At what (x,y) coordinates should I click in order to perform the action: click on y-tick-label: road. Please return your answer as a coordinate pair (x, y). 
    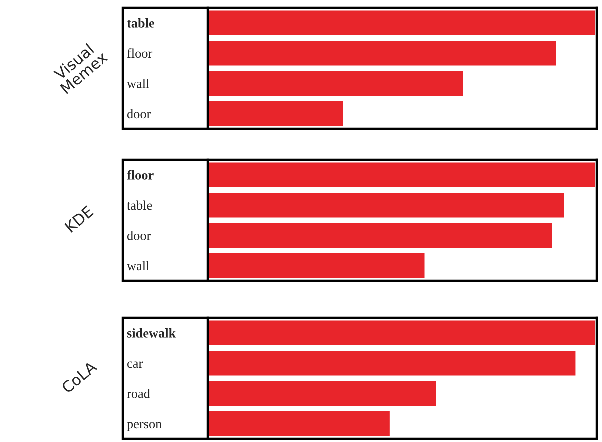
    Looking at the image, I should click on (138, 393).